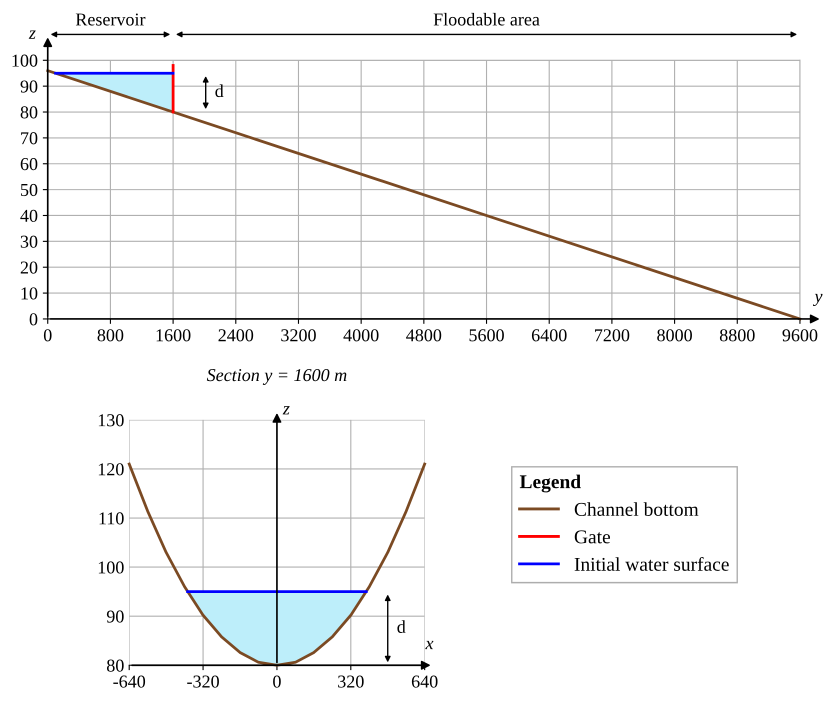  Describe the element at coordinates (487, 335) in the screenshot. I see `x-tick-label: 5600` at that location.